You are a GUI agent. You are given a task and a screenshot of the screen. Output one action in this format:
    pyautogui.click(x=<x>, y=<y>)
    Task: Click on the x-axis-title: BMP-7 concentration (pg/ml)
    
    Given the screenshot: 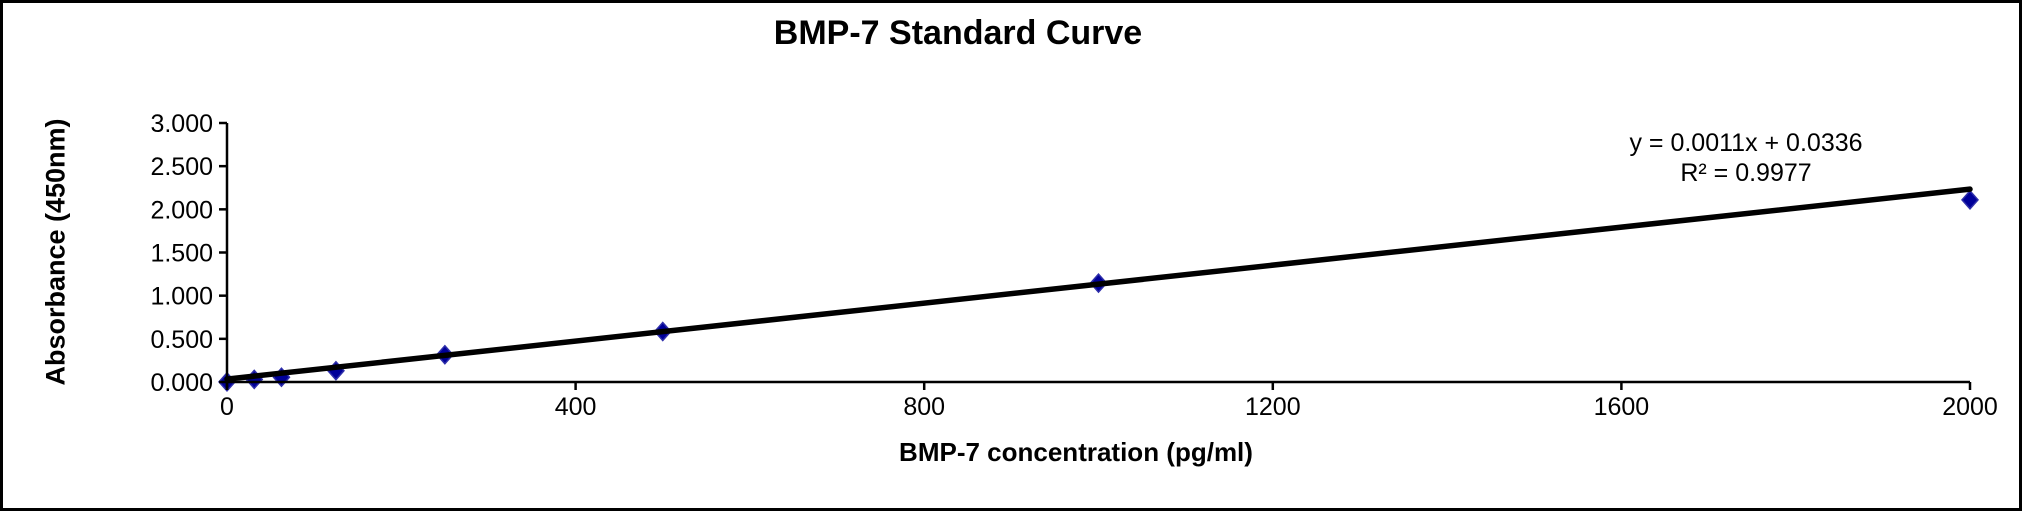 What is the action you would take?
    pyautogui.click(x=1076, y=452)
    